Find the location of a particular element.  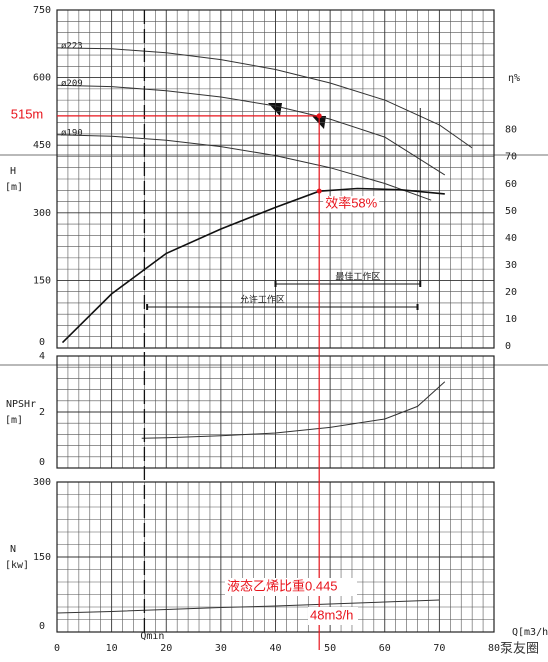

op-head-label: 515m is located at coordinates (27, 113).